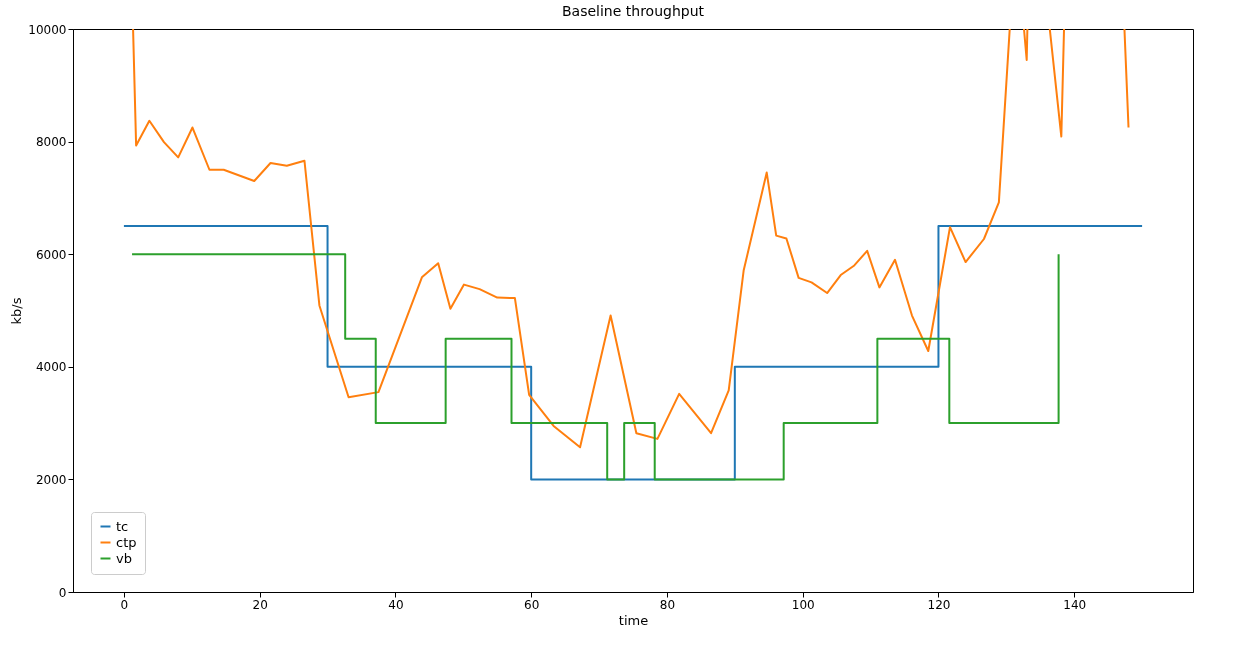  I want to click on x-tick-label: 60, so click(532, 604).